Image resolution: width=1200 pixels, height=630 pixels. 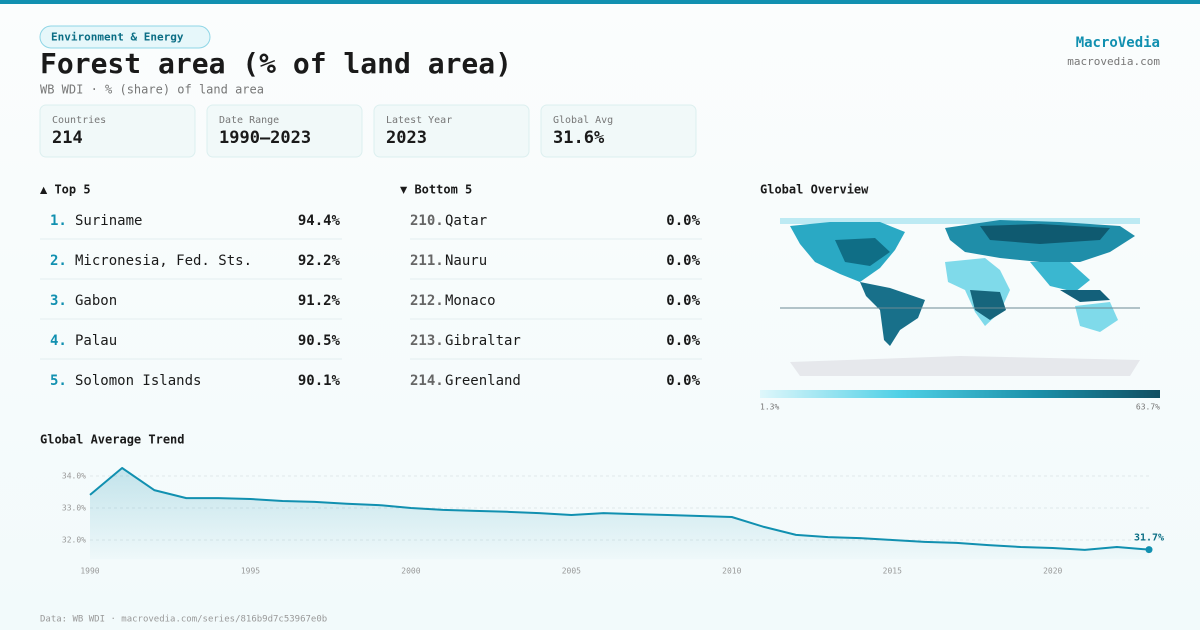 I want to click on tag-pill, so click(x=125, y=37).